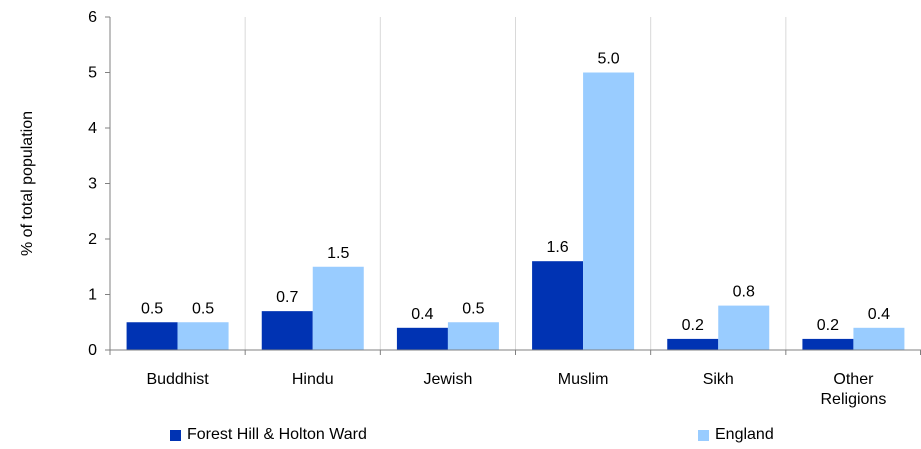 The image size is (921, 449). Describe the element at coordinates (27, 183) in the screenshot. I see `y-axis-label: % of total population` at that location.